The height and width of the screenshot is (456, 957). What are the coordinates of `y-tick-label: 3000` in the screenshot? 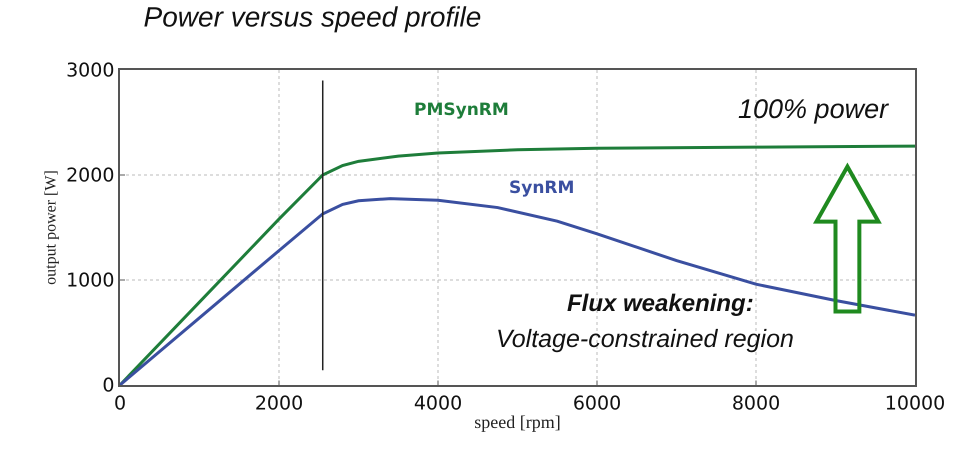 It's located at (90, 71).